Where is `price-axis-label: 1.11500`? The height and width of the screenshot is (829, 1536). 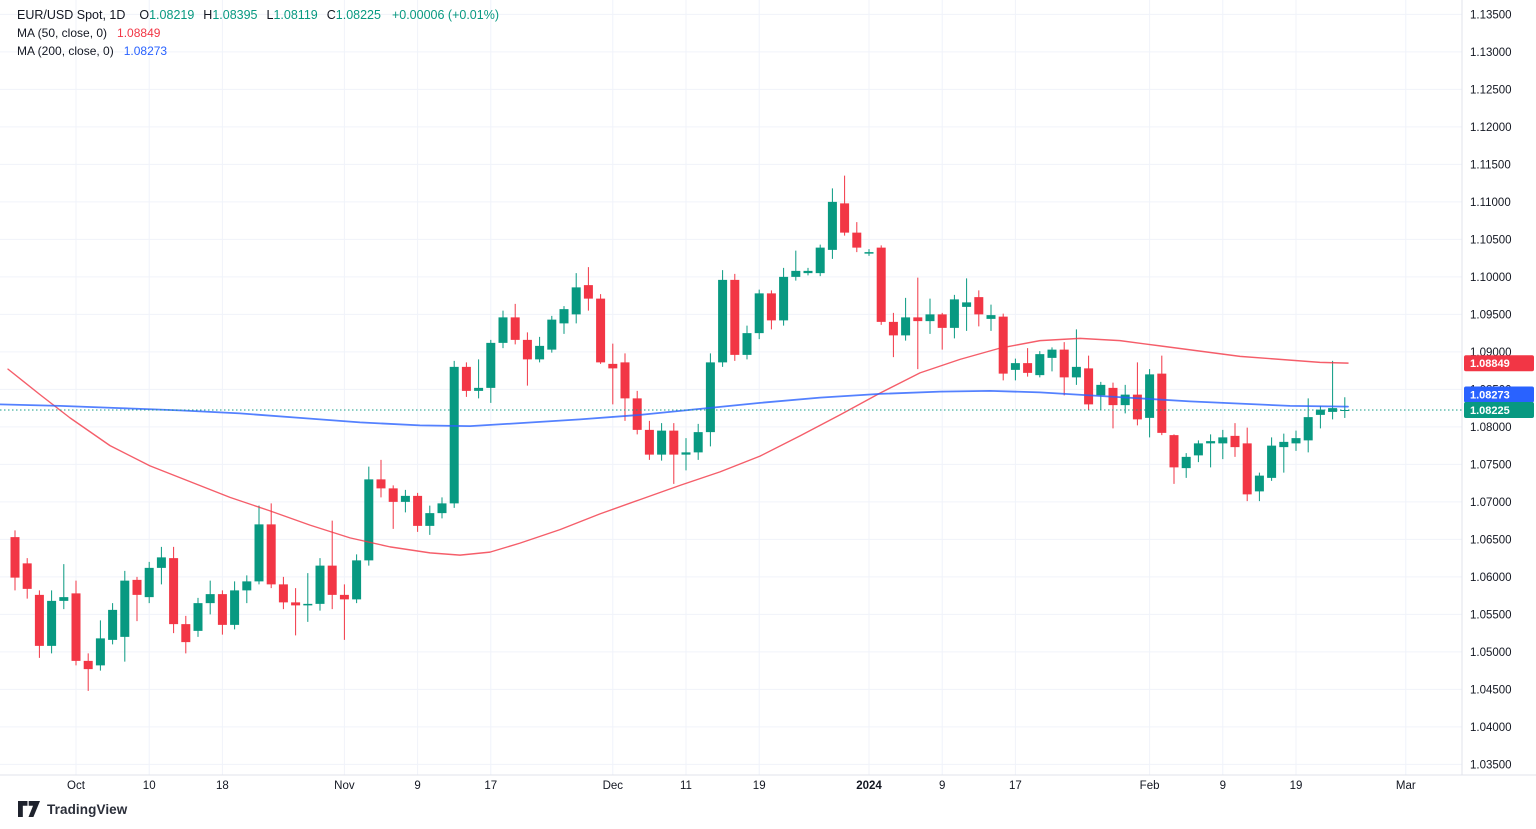
price-axis-label: 1.11500 is located at coordinates (1490, 165).